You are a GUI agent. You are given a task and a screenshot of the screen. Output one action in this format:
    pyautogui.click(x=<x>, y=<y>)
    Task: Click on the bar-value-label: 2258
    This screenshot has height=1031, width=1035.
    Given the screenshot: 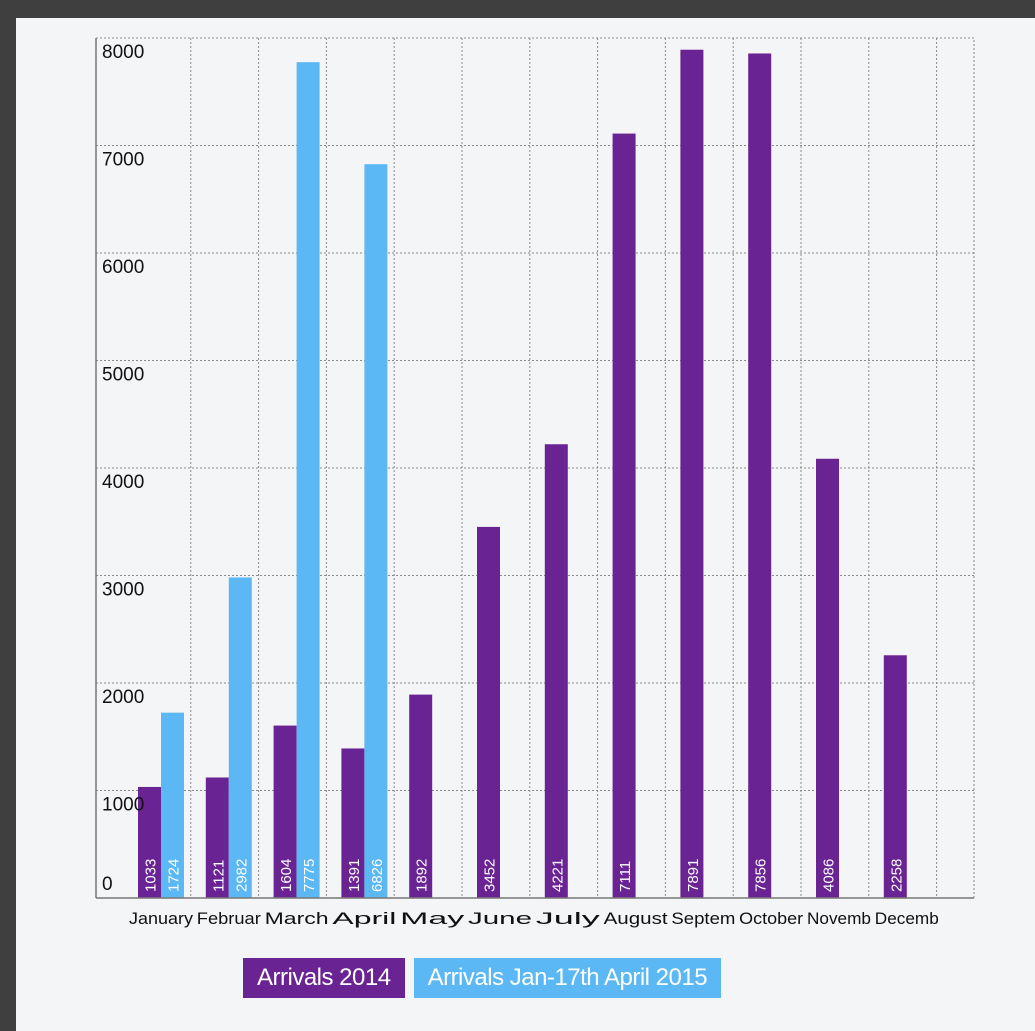 What is the action you would take?
    pyautogui.click(x=896, y=875)
    